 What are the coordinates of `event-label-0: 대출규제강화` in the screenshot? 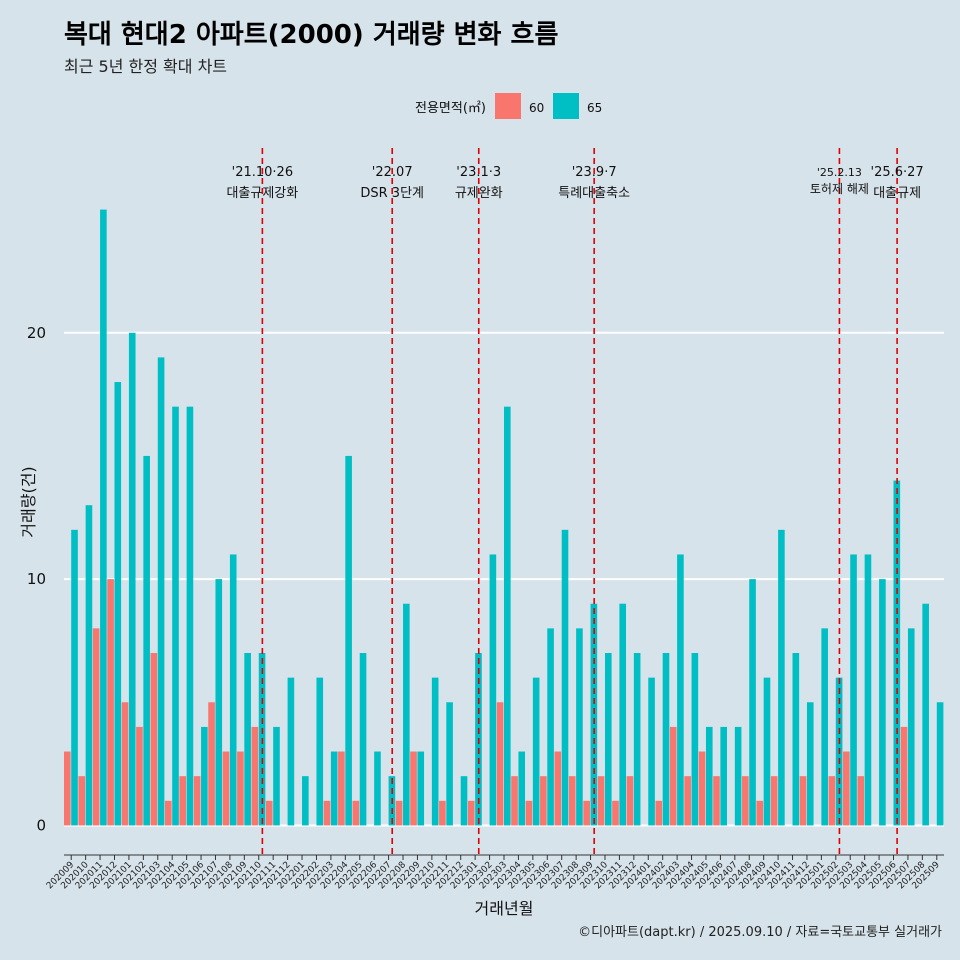 It's located at (262, 193).